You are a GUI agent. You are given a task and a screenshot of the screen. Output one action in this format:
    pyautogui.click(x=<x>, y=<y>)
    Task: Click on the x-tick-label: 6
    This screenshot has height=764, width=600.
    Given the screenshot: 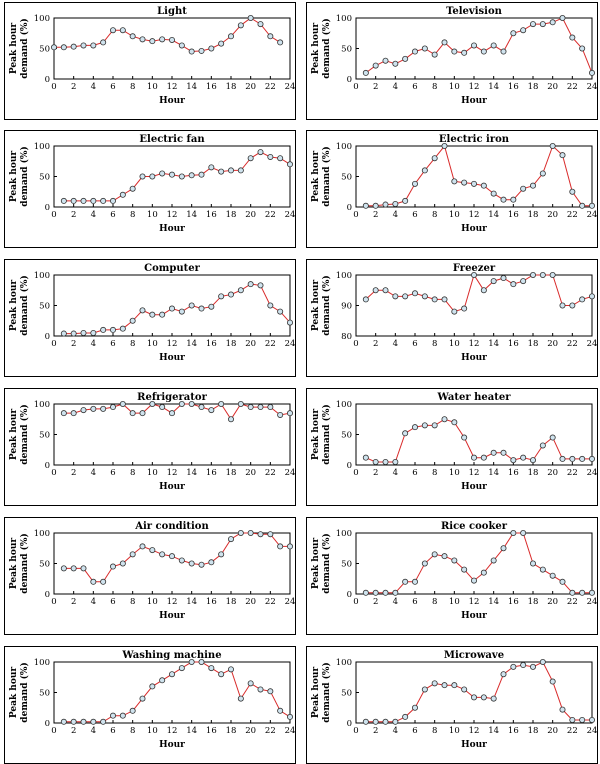 What is the action you would take?
    pyautogui.click(x=414, y=344)
    